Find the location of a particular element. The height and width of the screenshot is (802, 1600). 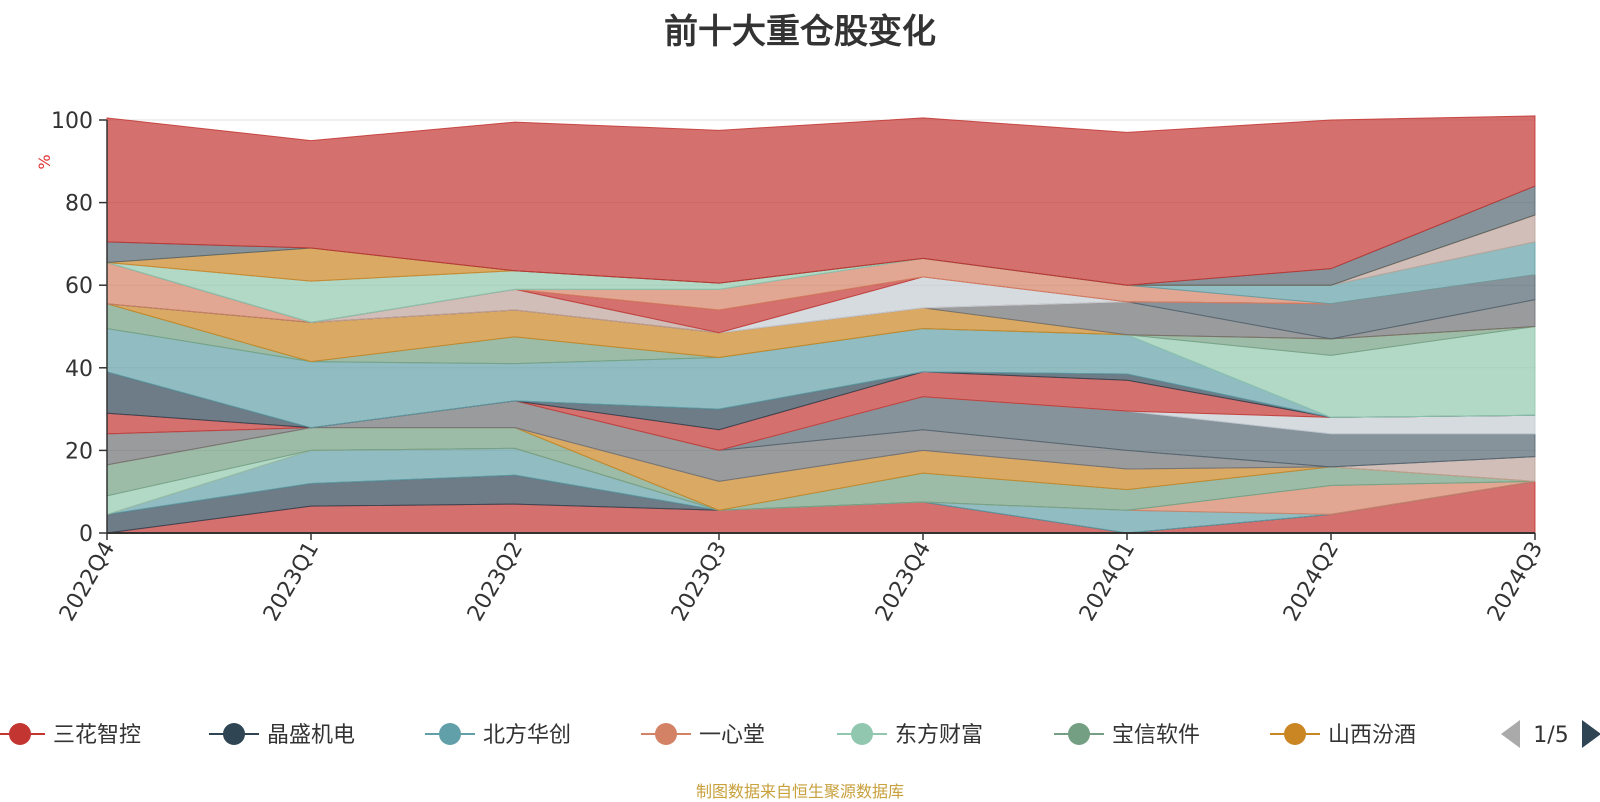

legend-next-icon is located at coordinates (1591, 734).